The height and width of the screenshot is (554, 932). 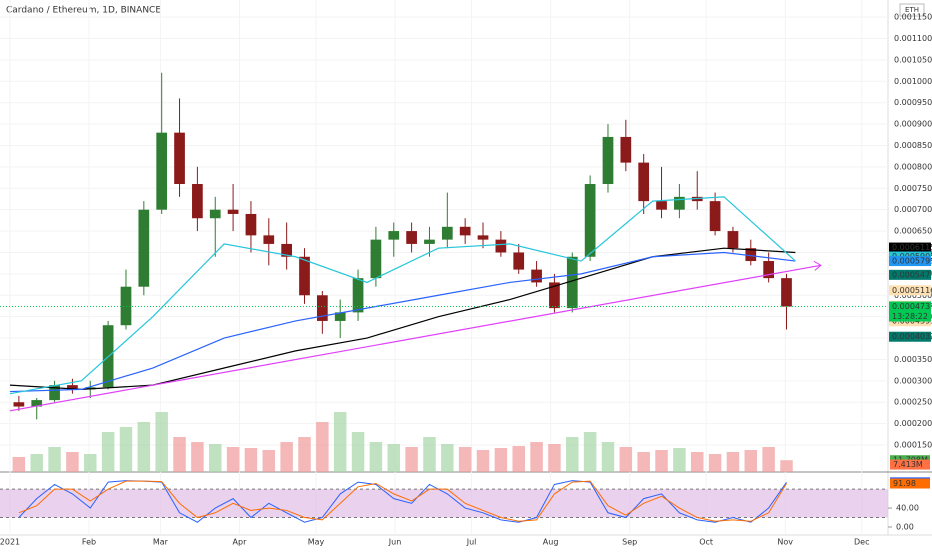 I want to click on volume-value-label: 7.413M, so click(x=908, y=464).